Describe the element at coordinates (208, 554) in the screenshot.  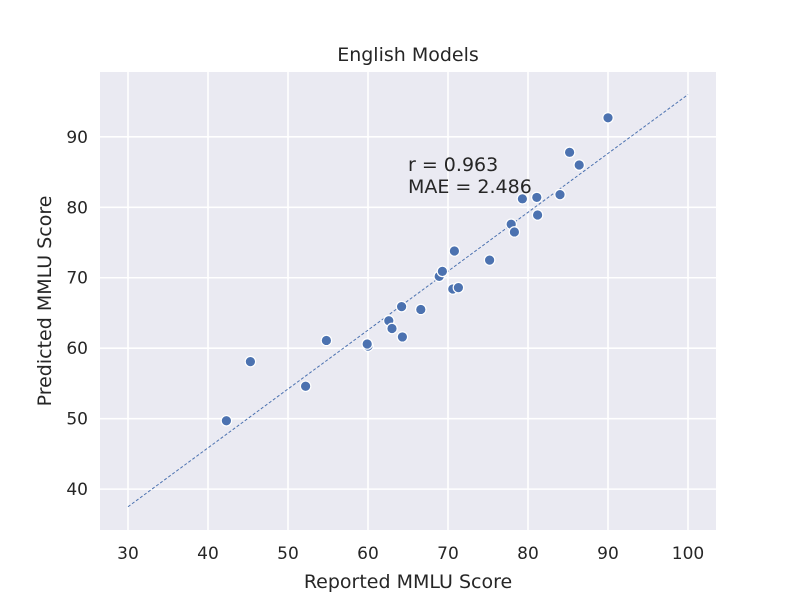
I see `x-tick-label: 40` at that location.